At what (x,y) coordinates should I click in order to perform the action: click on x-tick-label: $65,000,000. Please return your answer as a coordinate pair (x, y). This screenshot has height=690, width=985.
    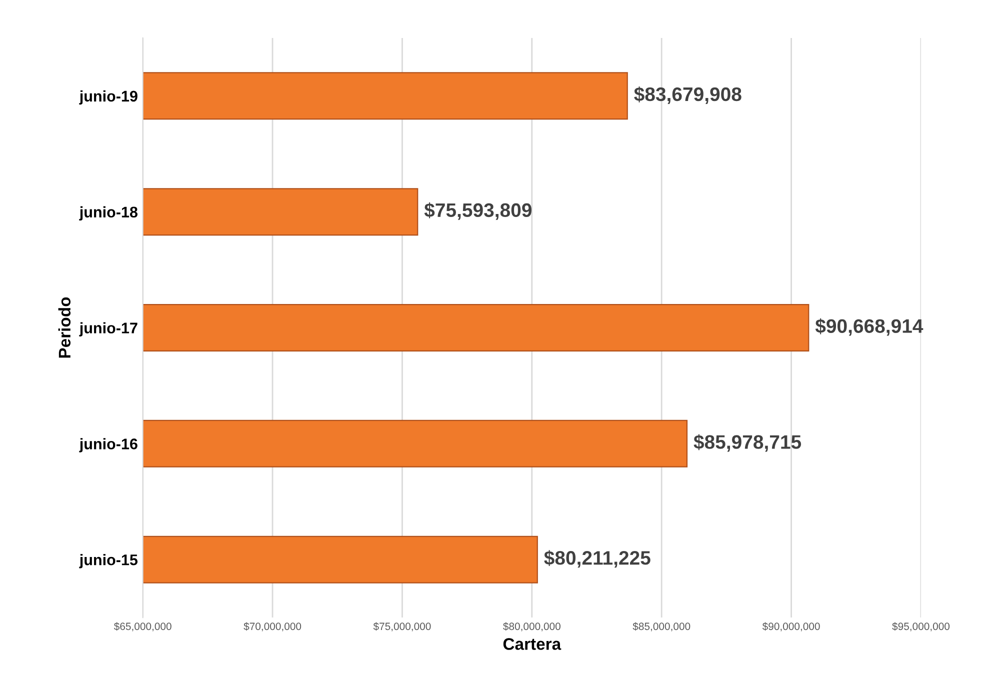
    Looking at the image, I should click on (143, 627).